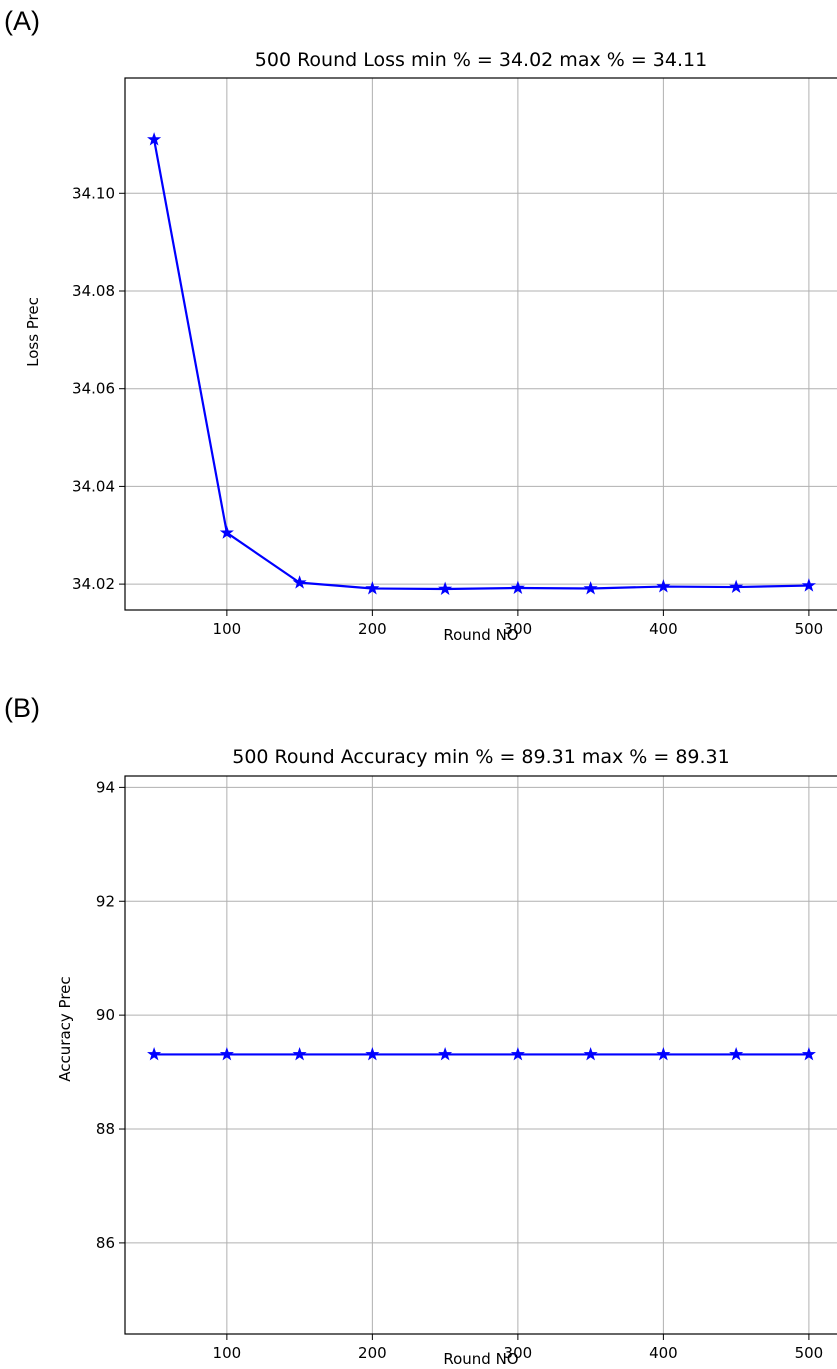 The height and width of the screenshot is (1369, 837). I want to click on y-axis-label-a: Loss Prec, so click(33, 332).